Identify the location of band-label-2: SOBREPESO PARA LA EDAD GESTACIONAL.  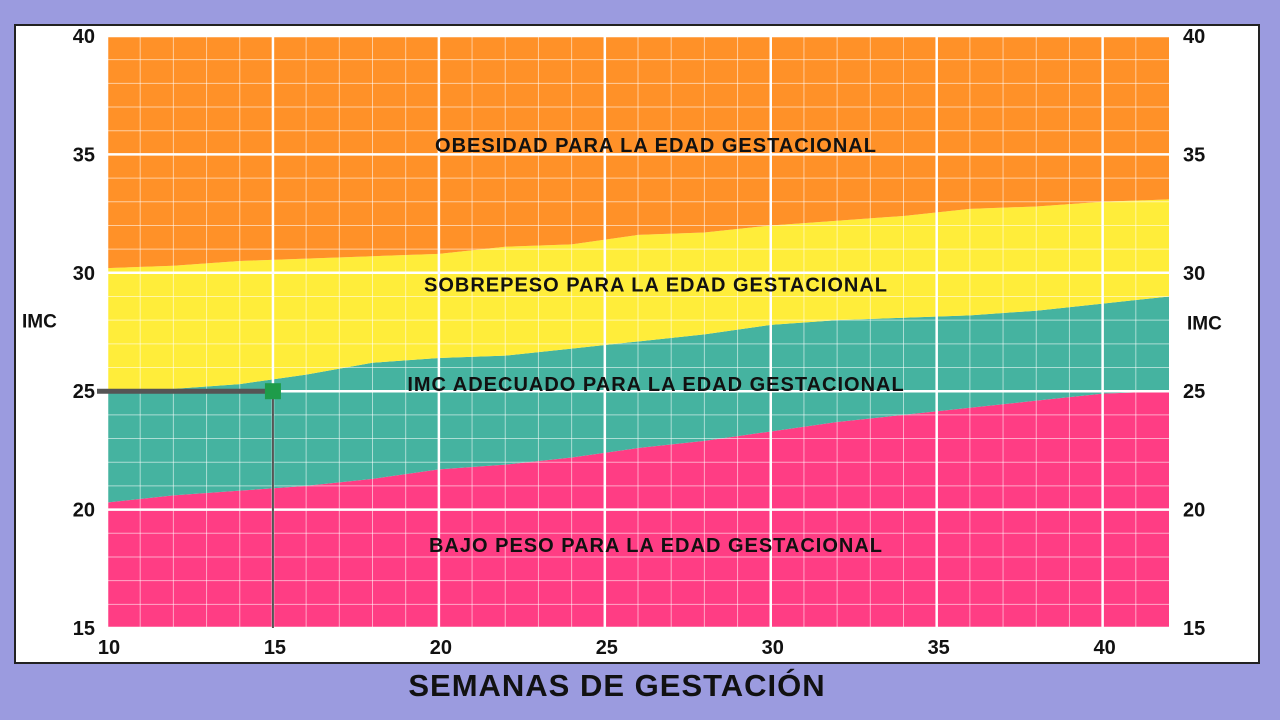
(656, 286).